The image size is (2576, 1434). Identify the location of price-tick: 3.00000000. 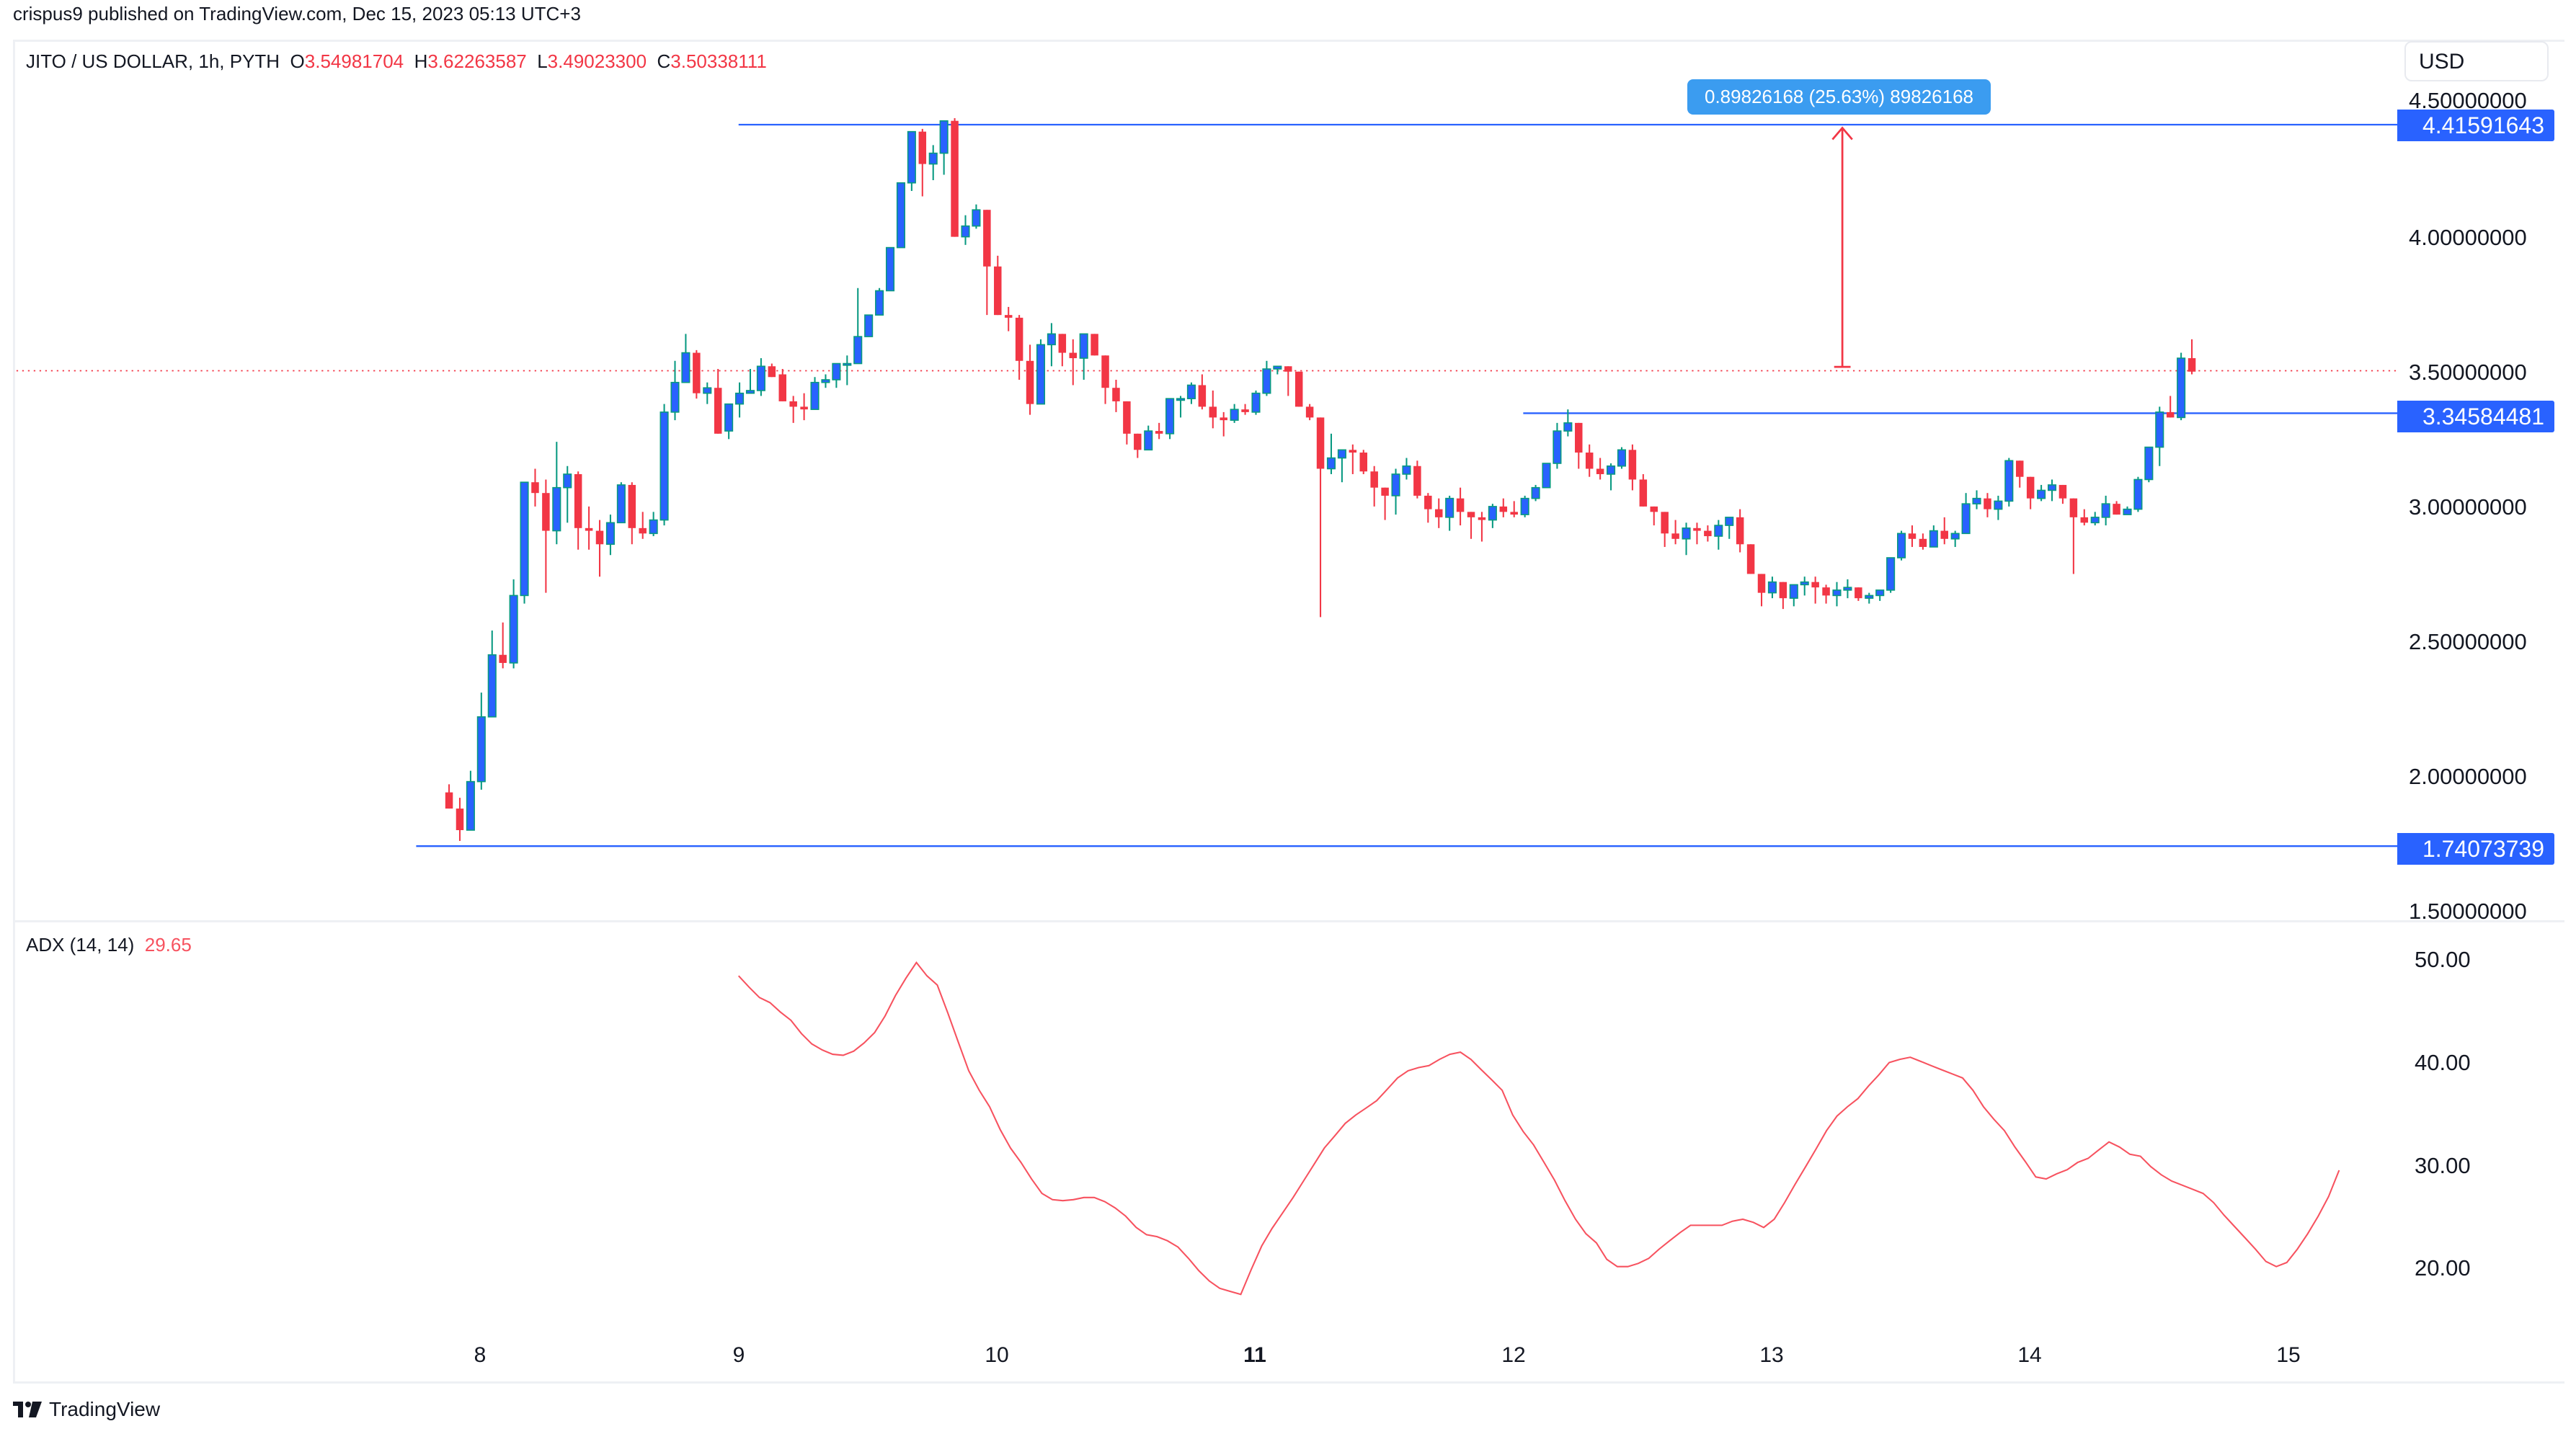
(2468, 507).